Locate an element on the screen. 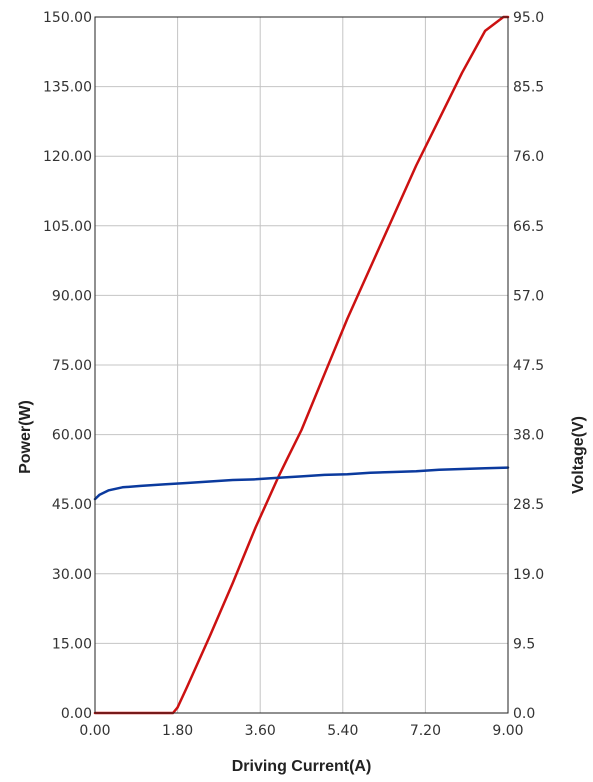 The image size is (593, 782). y2-axis-title: Voltage(V) is located at coordinates (578, 455).